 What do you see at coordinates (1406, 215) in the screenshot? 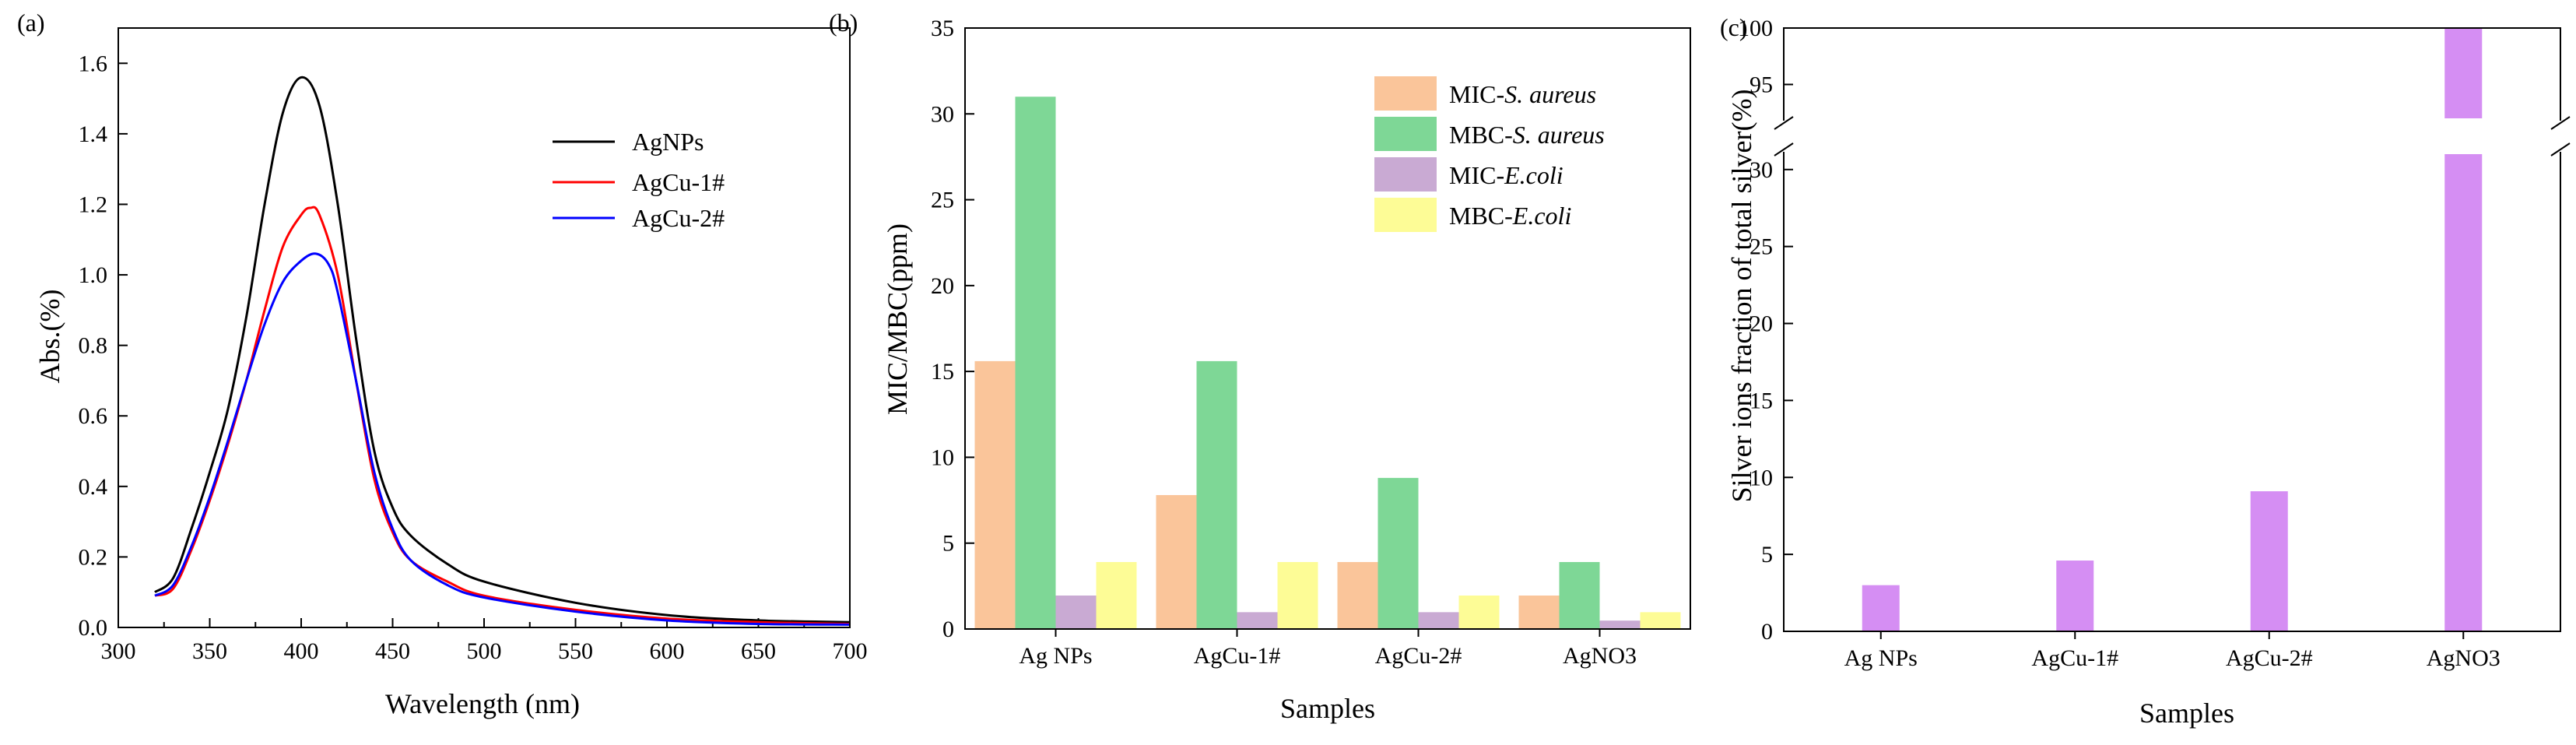
I see `legend-swatch-mbc-e-coli` at bounding box center [1406, 215].